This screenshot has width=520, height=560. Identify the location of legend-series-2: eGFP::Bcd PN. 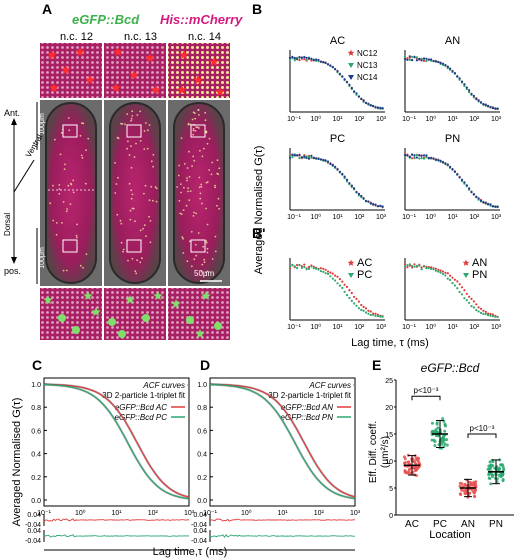
(307, 417).